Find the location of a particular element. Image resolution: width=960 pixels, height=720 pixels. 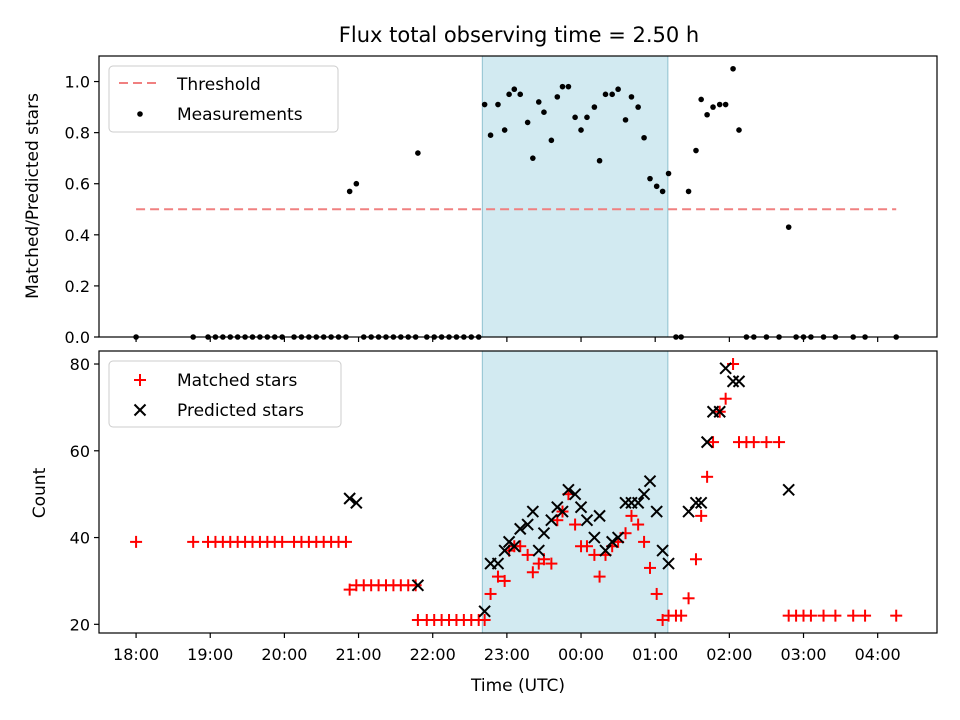

matched-legend-swatch is located at coordinates (140, 380).